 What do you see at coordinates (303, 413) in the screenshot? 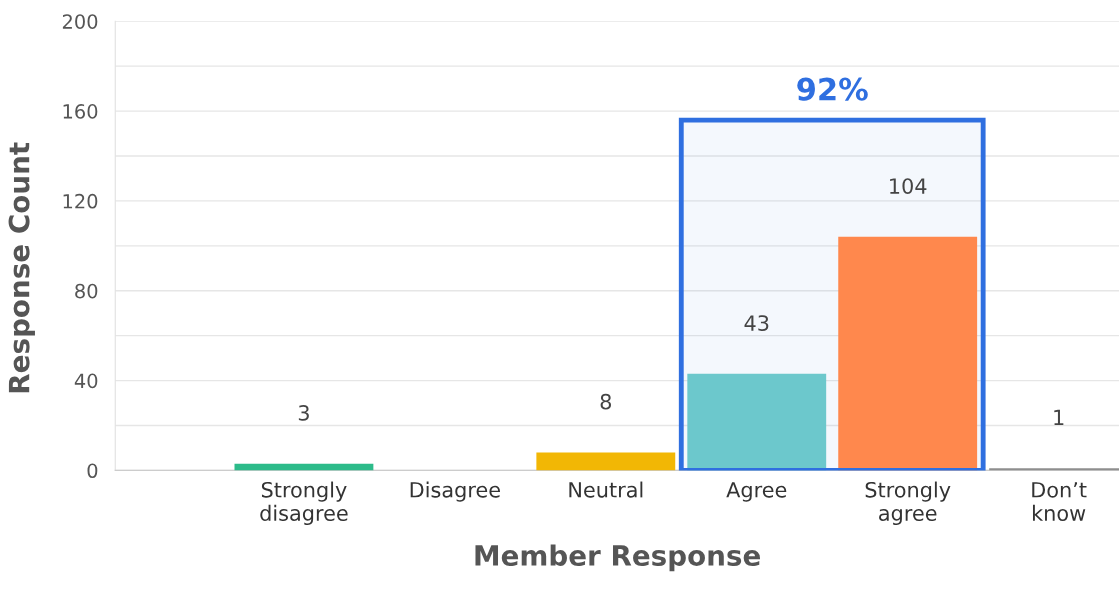
I see `data-label: 3` at bounding box center [303, 413].